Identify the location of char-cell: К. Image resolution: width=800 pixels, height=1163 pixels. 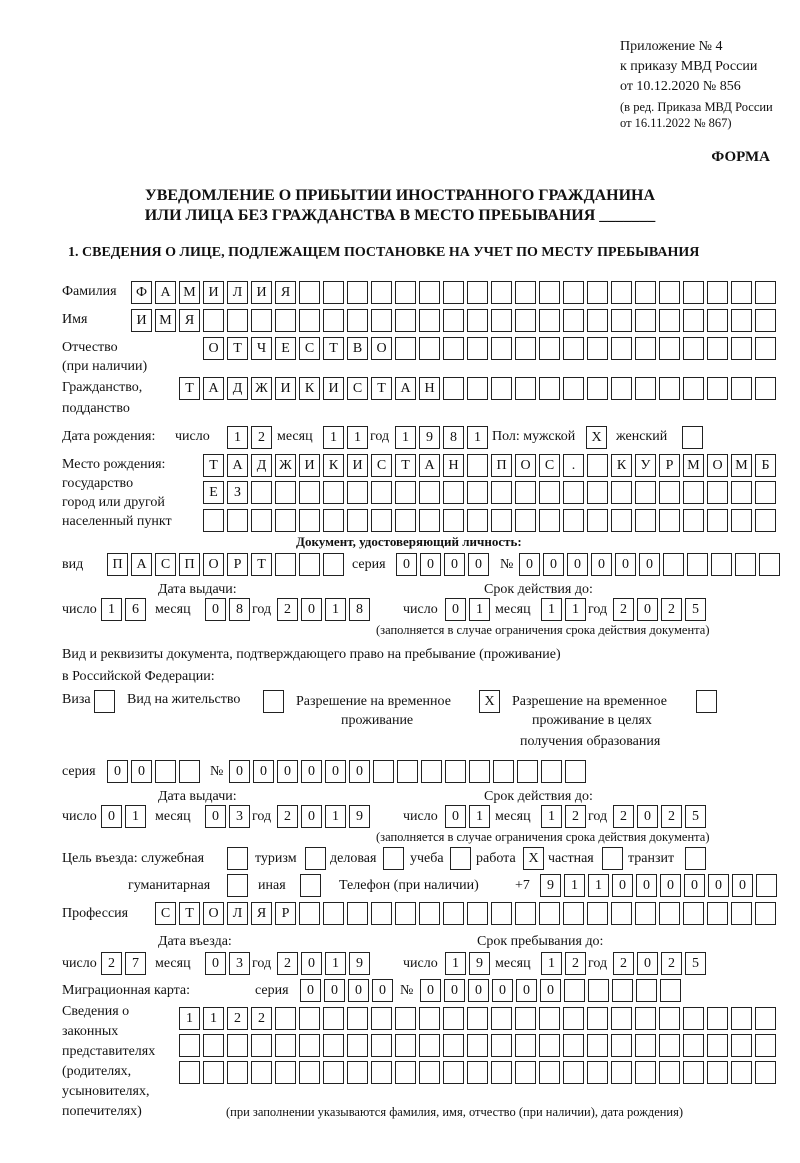
(333, 465).